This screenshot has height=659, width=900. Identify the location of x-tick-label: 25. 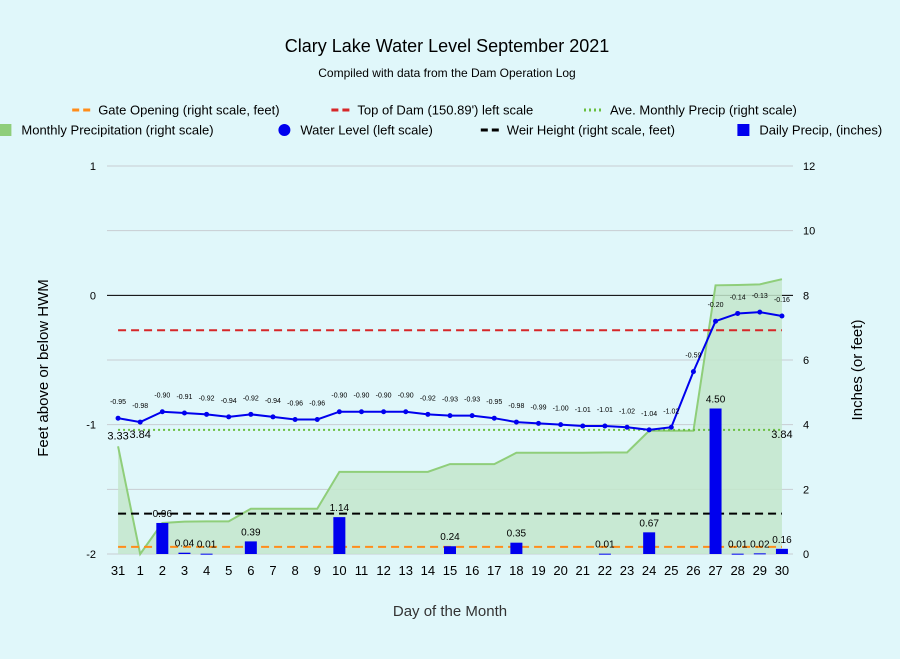
(671, 570).